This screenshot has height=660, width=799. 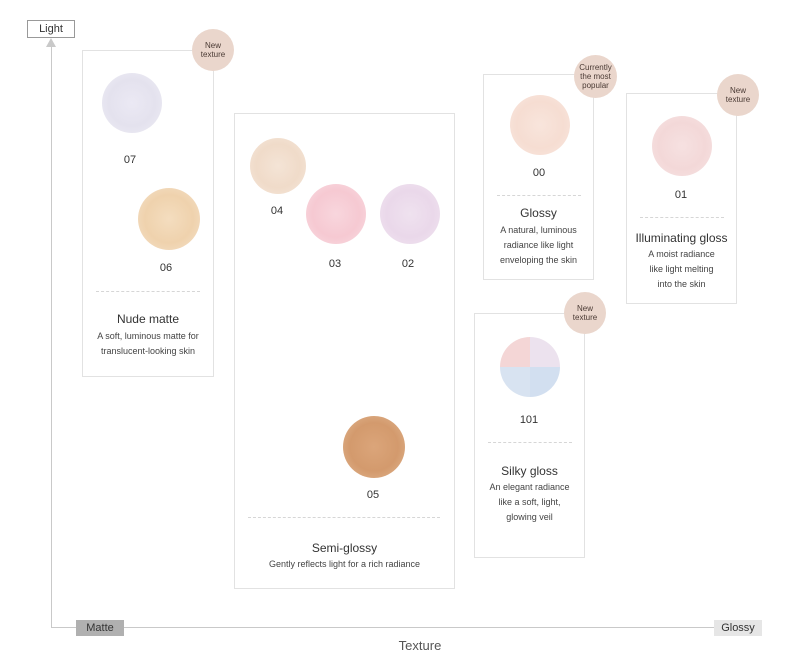 What do you see at coordinates (538, 213) in the screenshot?
I see `group-name-glossy: Glossy` at bounding box center [538, 213].